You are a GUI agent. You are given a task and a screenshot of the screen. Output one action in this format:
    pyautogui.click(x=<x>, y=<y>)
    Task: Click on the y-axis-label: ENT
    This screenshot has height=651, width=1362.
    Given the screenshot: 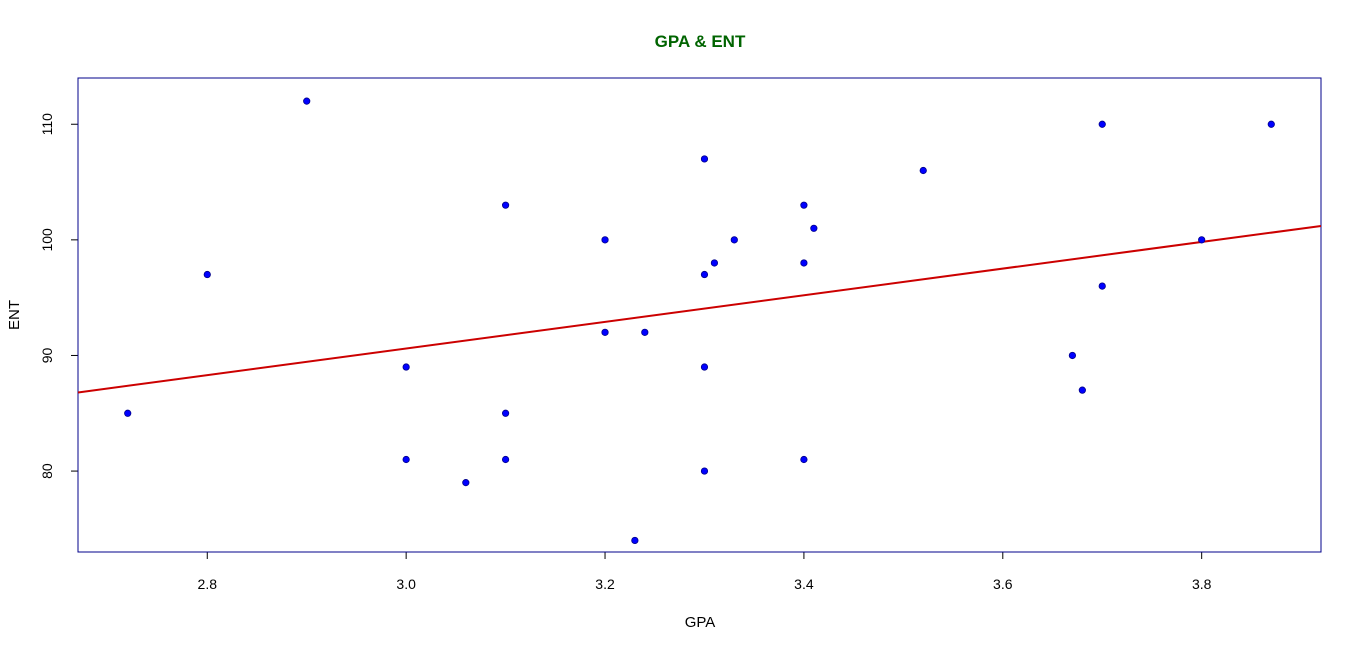 What is the action you would take?
    pyautogui.click(x=14, y=315)
    